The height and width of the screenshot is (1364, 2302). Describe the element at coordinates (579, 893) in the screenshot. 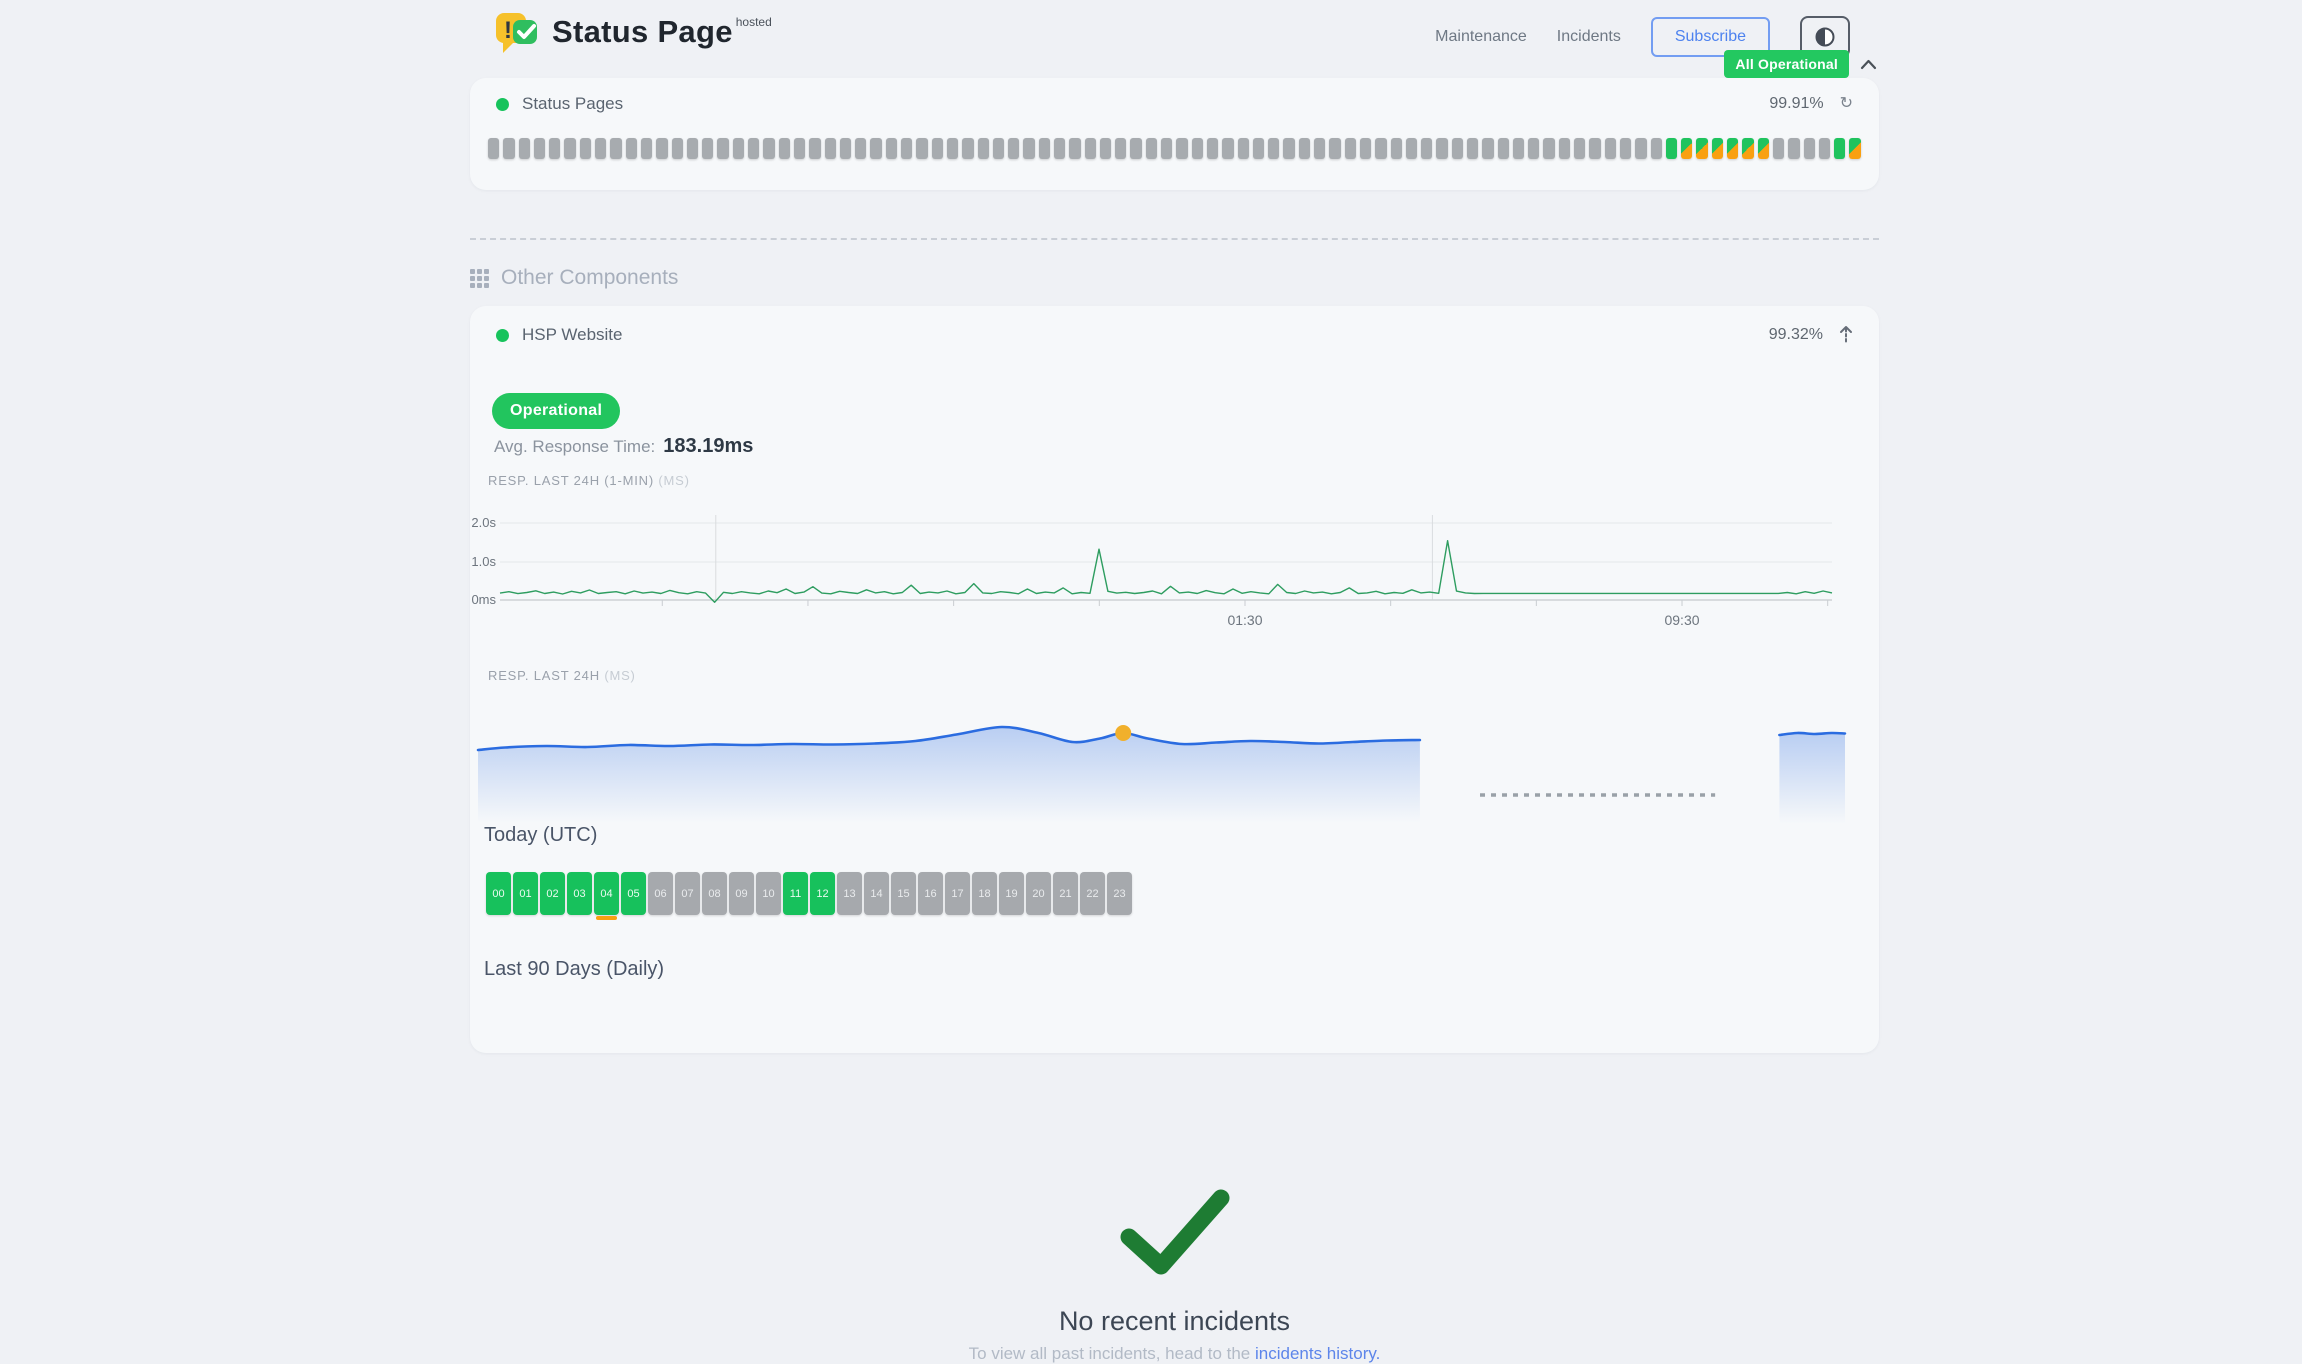

I see `hour-block: 03` at that location.